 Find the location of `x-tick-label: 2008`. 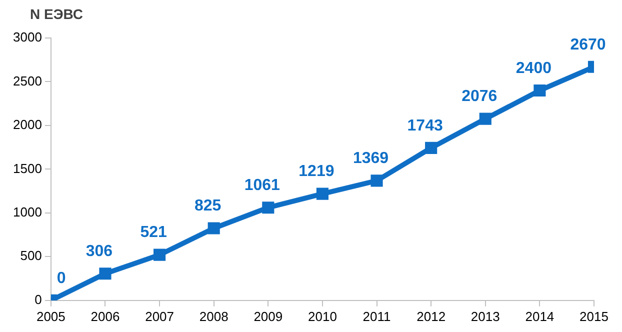

x-tick-label: 2008 is located at coordinates (213, 316).